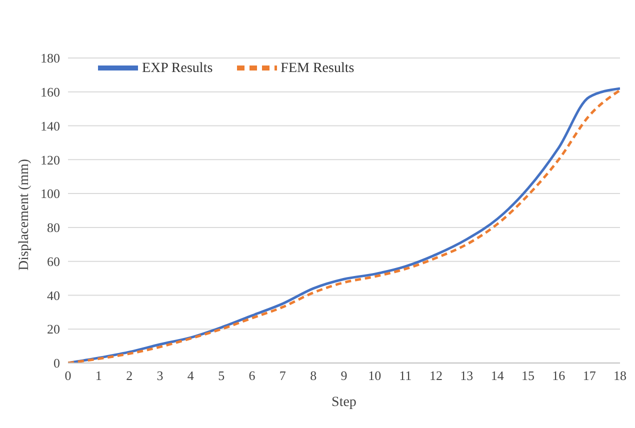 Image resolution: width=635 pixels, height=428 pixels. Describe the element at coordinates (528, 376) in the screenshot. I see `x-tick-label: 15` at that location.